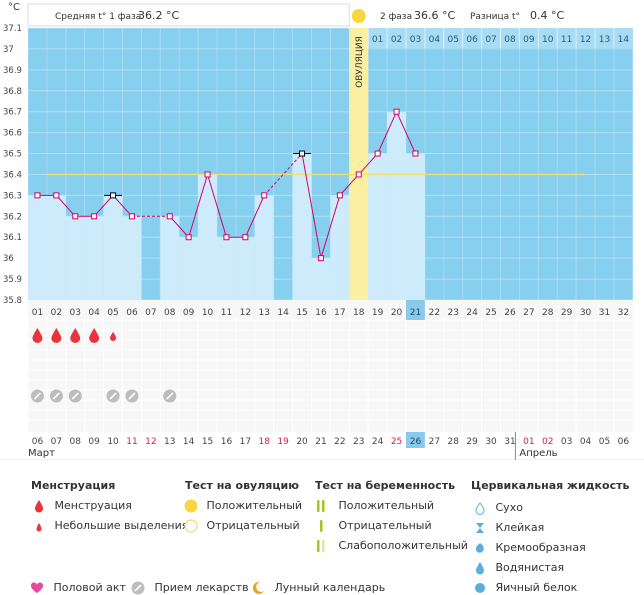  I want to click on legend-pregnancy-title: Тест на беременность, so click(385, 485).